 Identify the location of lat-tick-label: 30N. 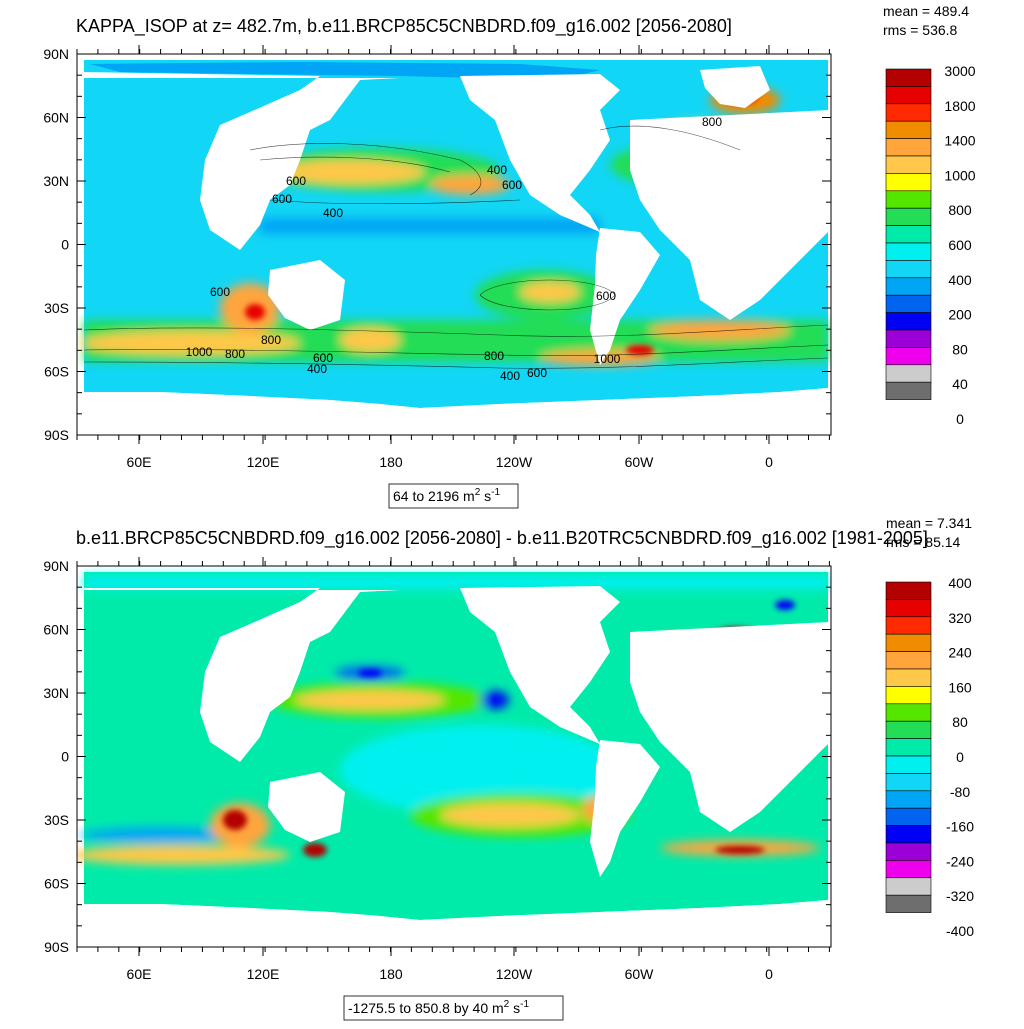
(56, 181).